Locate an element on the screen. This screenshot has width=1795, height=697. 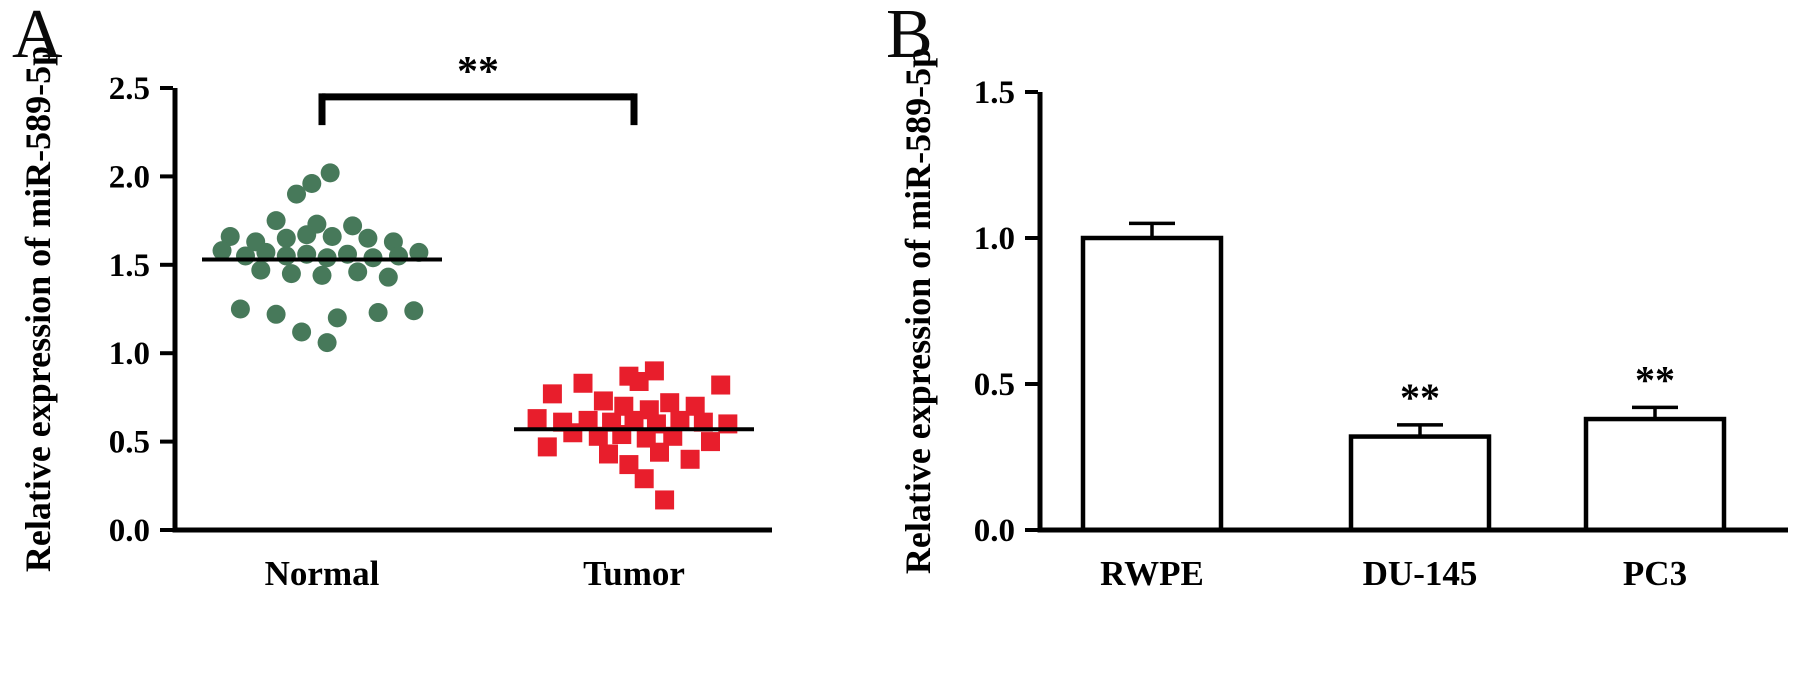
y-tick-label: 2.5 is located at coordinates (129, 89).